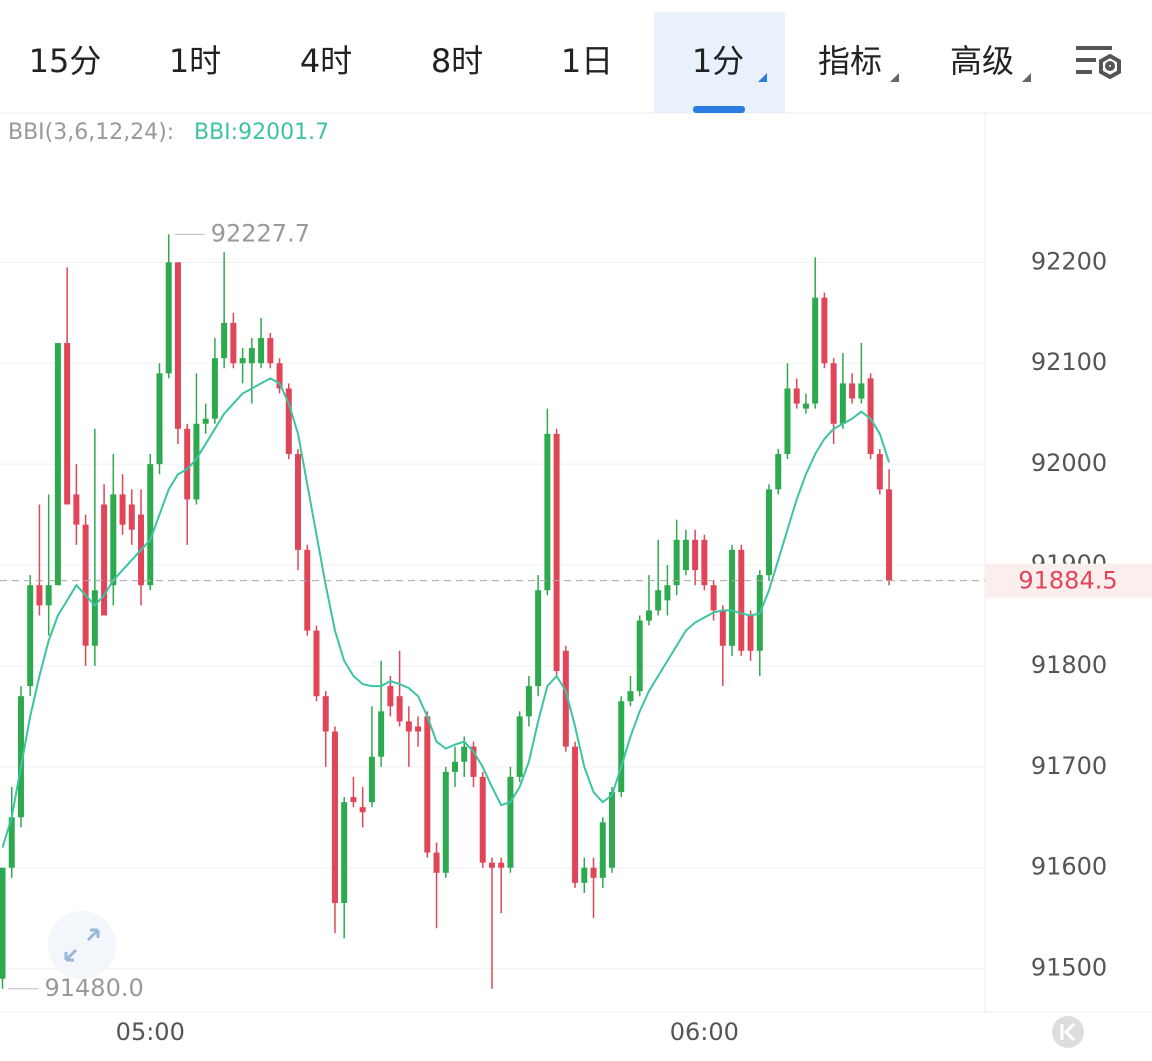 Image resolution: width=1152 pixels, height=1061 pixels. I want to click on bbi-name: BBI(3,6,12,24):, so click(91, 132).